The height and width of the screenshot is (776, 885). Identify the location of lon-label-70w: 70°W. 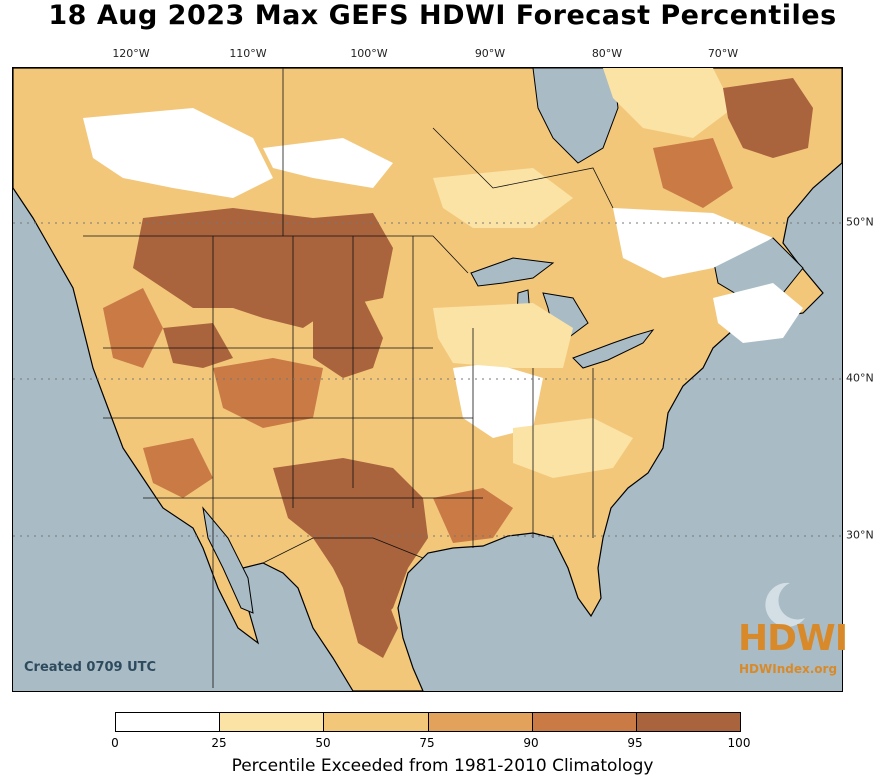
(723, 53).